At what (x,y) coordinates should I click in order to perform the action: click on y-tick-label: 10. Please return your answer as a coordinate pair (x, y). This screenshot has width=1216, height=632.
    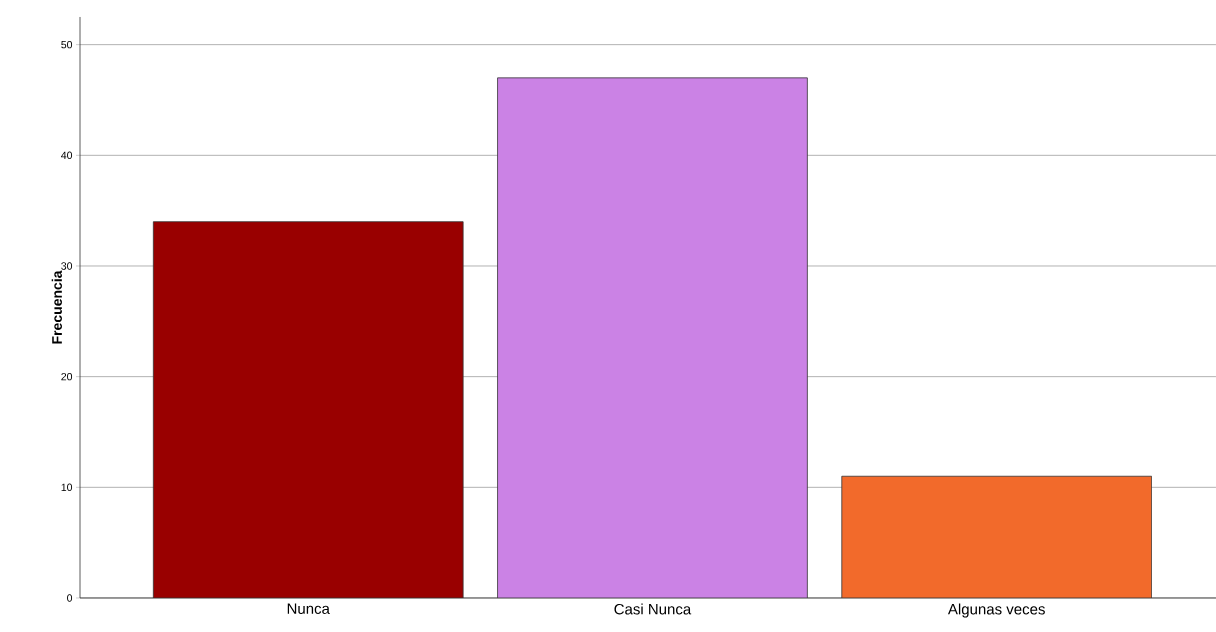
    Looking at the image, I should click on (67, 487).